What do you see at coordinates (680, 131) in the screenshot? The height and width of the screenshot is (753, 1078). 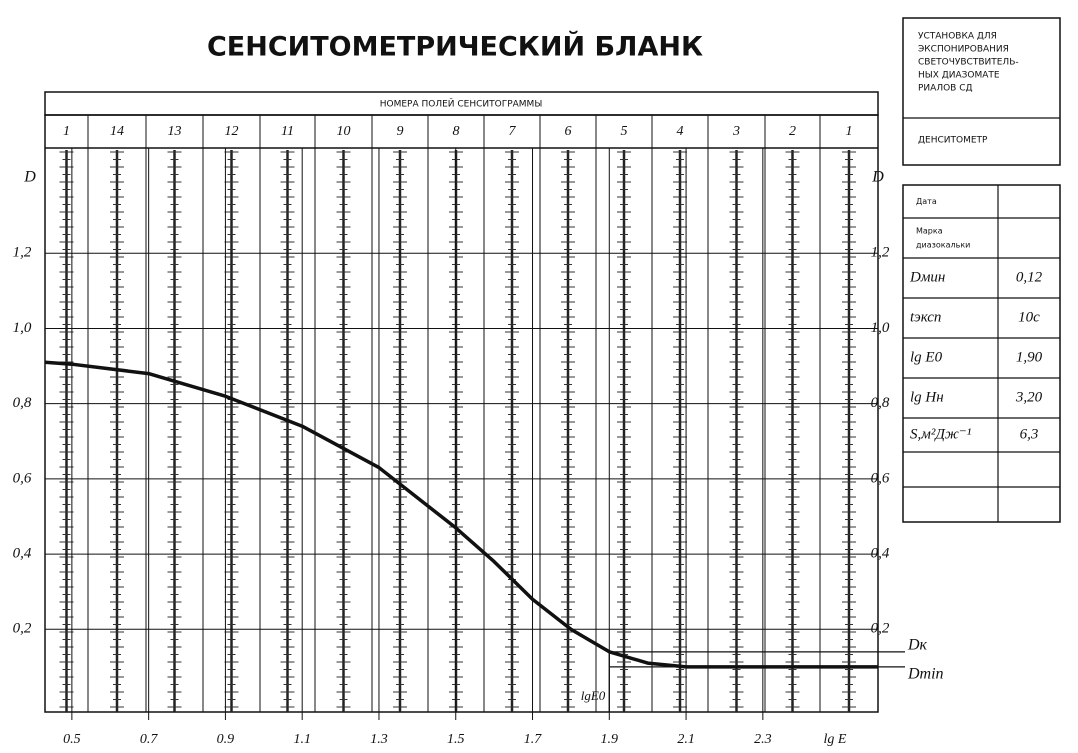 I see `field-number: 4` at bounding box center [680, 131].